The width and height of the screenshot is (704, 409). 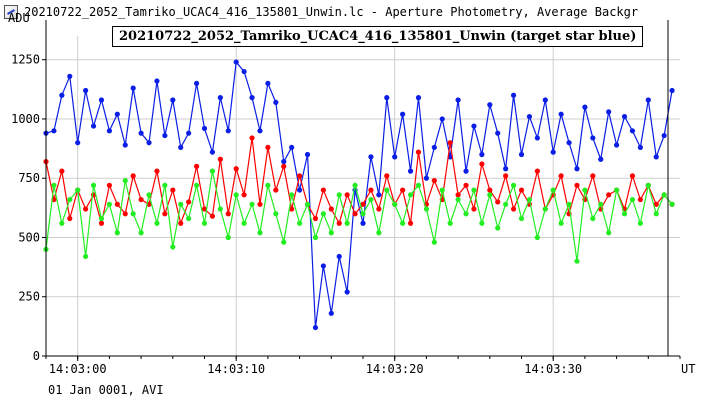 What do you see at coordinates (25, 119) in the screenshot?
I see `y-tick-label: 1000` at bounding box center [25, 119].